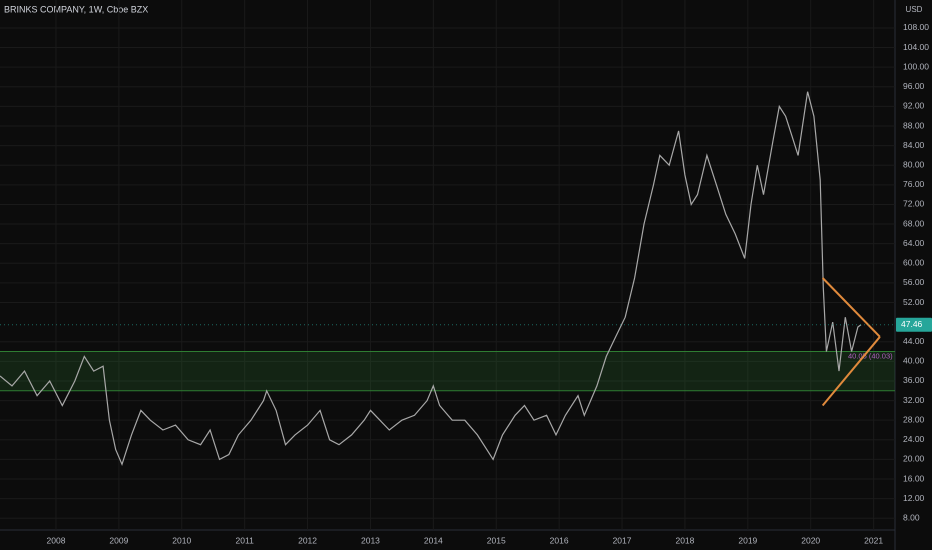 This screenshot has height=550, width=932. What do you see at coordinates (916, 27) in the screenshot?
I see `y-tick-label: 108.00` at bounding box center [916, 27].